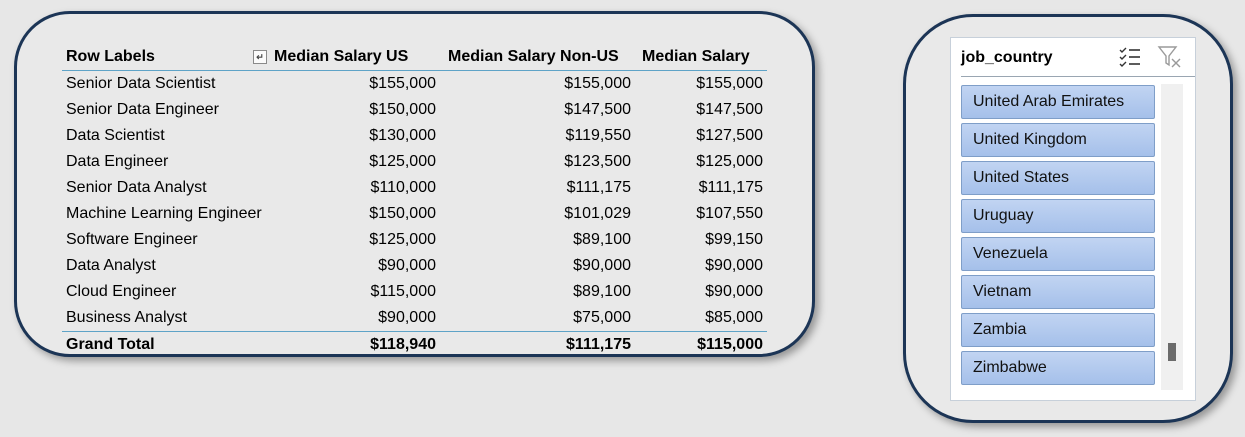  What do you see at coordinates (1130, 57) in the screenshot?
I see `multi-select-icon` at bounding box center [1130, 57].